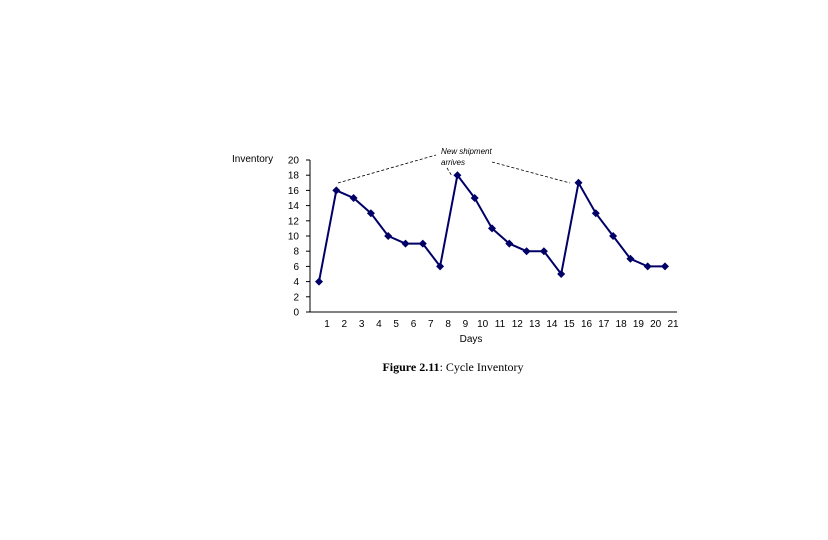  I want to click on y-ticks: 0 2 4 6 8 10 12 14 16 18 20, so click(299, 237).